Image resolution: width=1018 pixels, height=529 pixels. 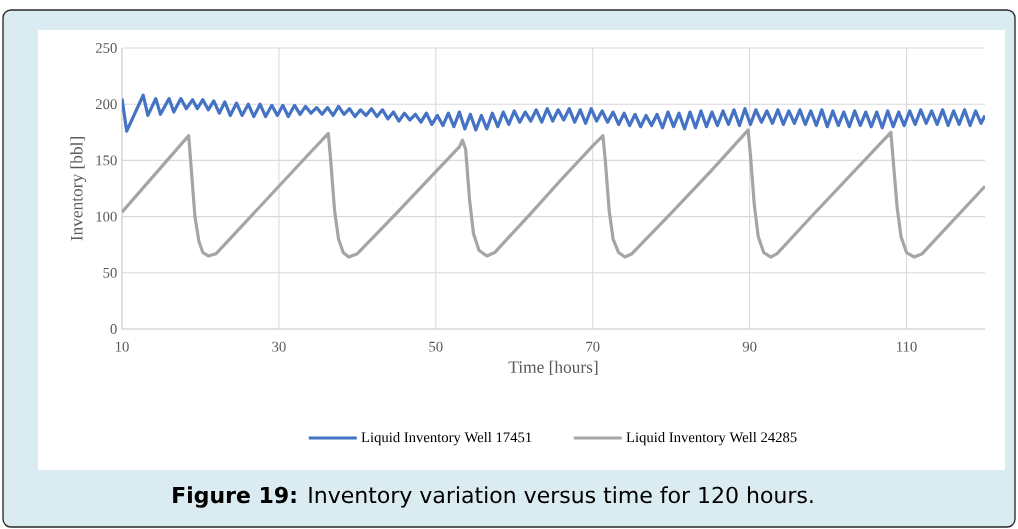 What do you see at coordinates (446, 438) in the screenshot?
I see `legend-label: Liquid Inventory Well 17451` at bounding box center [446, 438].